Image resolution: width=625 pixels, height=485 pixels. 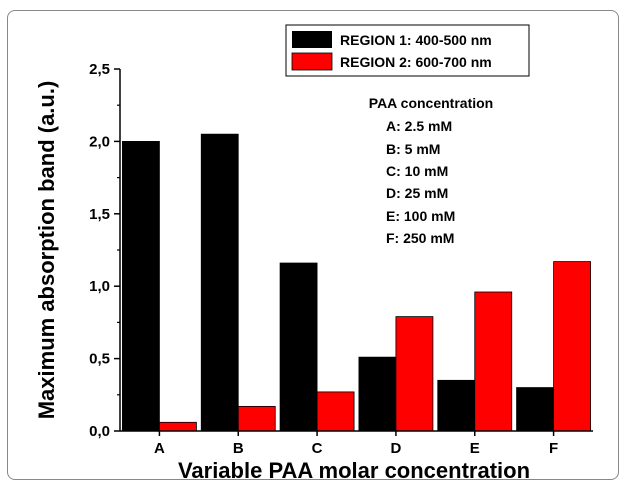 What do you see at coordinates (431, 103) in the screenshot?
I see `annotation-title: PAA concentration` at bounding box center [431, 103].